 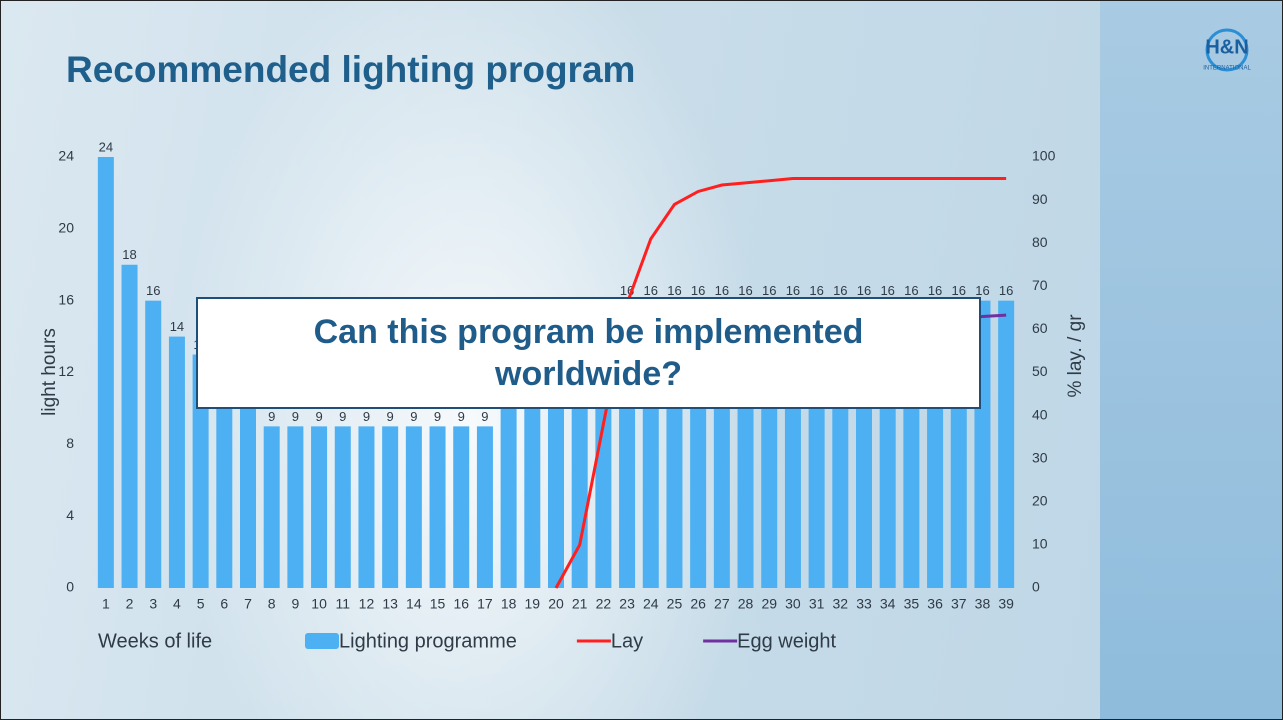 What do you see at coordinates (912, 604) in the screenshot?
I see `x-tick-label: 35` at bounding box center [912, 604].